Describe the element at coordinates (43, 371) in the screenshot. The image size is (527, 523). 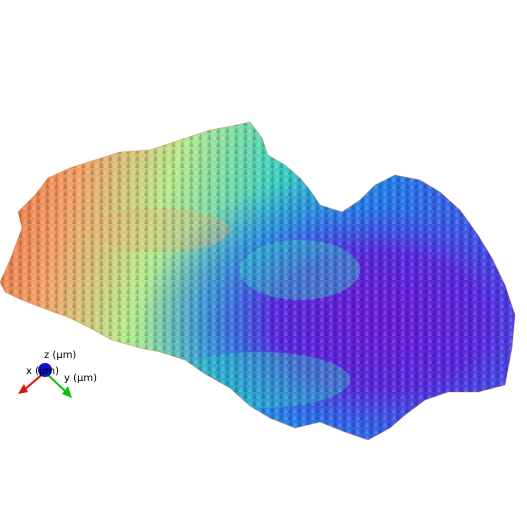
I see `x-axis-label: x (µm)` at that location.